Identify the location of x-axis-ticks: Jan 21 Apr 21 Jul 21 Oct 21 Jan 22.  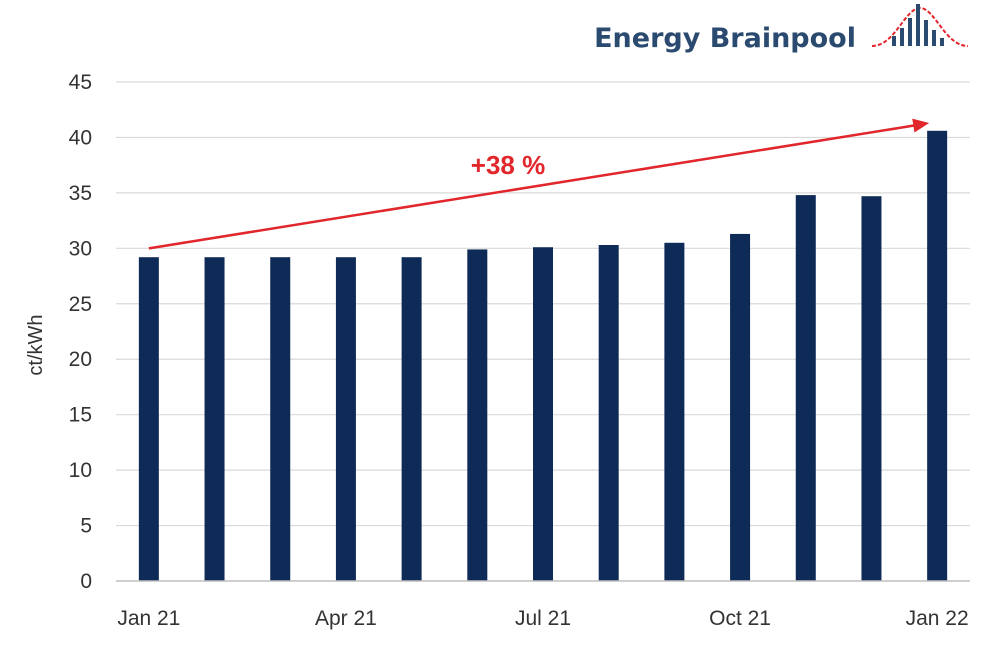
(542, 618).